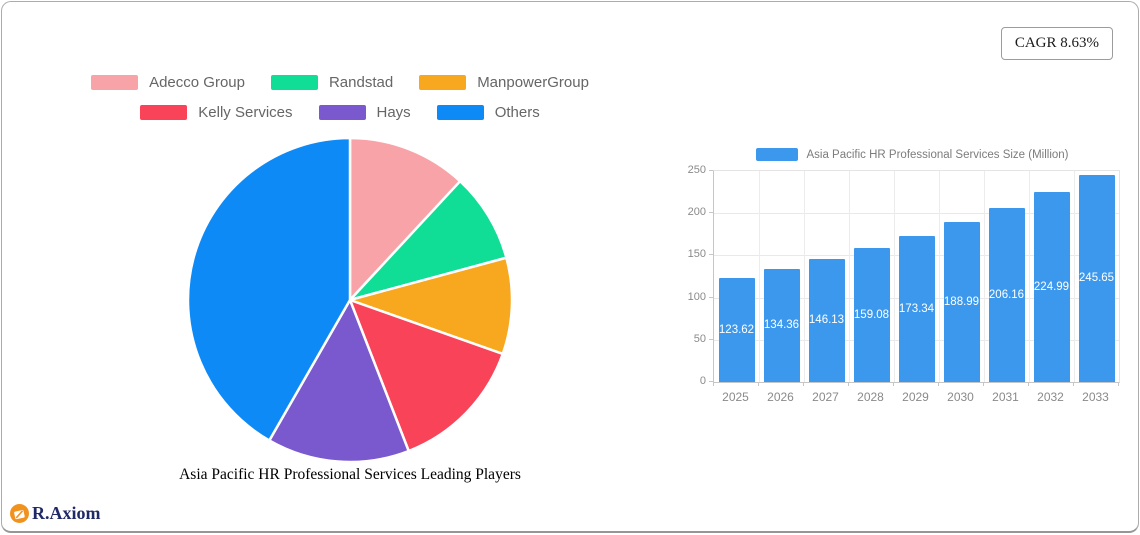  What do you see at coordinates (431, 306) in the screenshot?
I see `pie-slice-manpowergroup` at bounding box center [431, 306].